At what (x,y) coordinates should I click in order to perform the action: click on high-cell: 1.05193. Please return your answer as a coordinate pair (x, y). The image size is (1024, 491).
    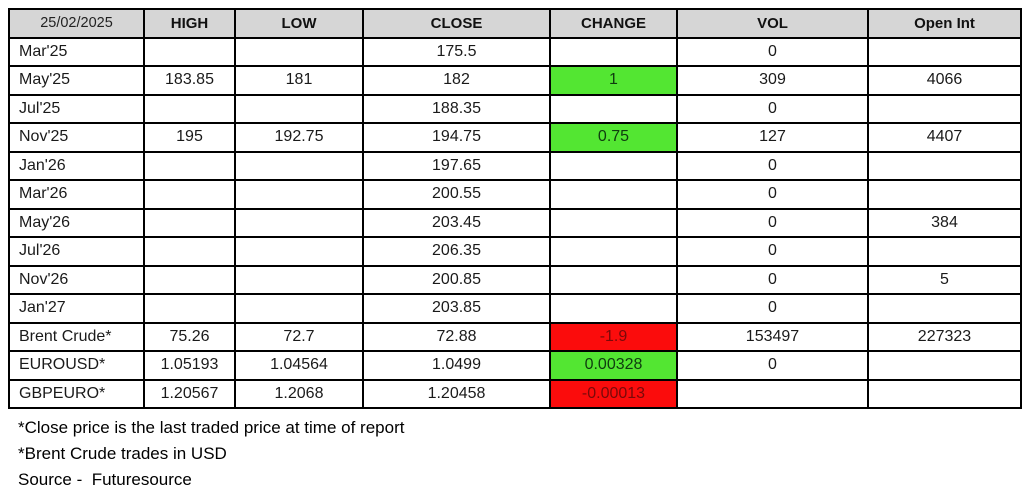
    Looking at the image, I should click on (189, 365).